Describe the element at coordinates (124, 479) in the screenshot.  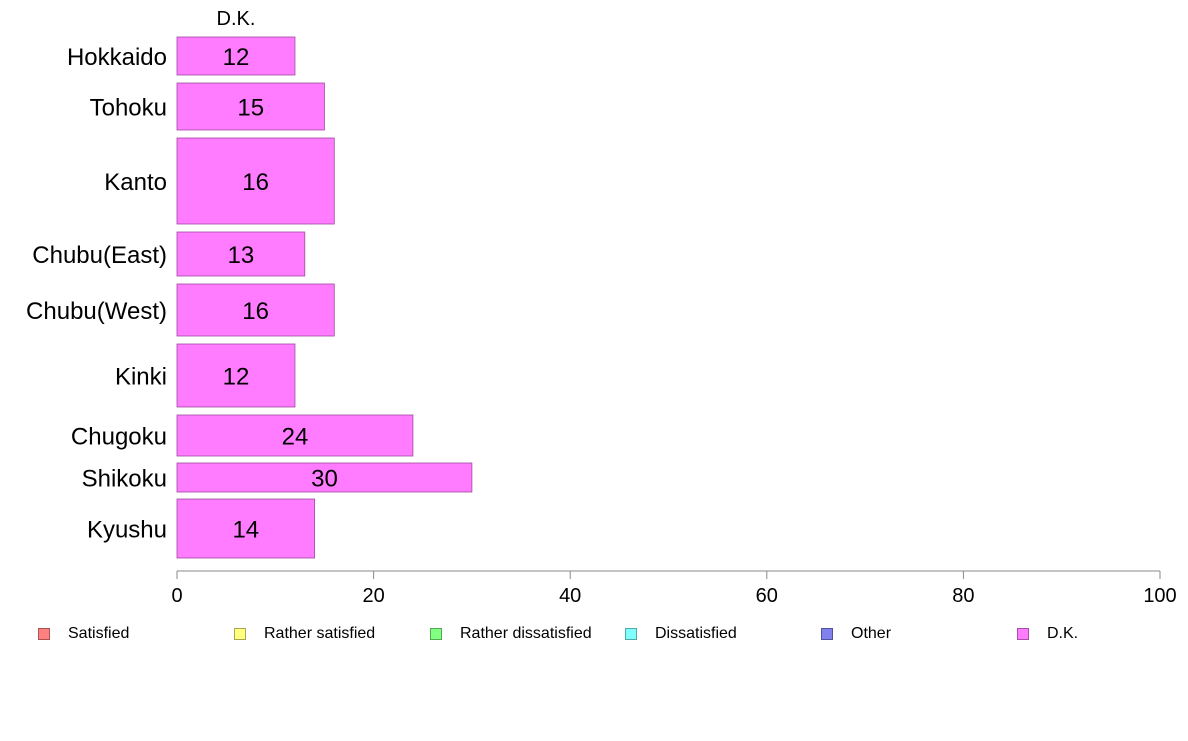
I see `category-label: Shikoku` at that location.